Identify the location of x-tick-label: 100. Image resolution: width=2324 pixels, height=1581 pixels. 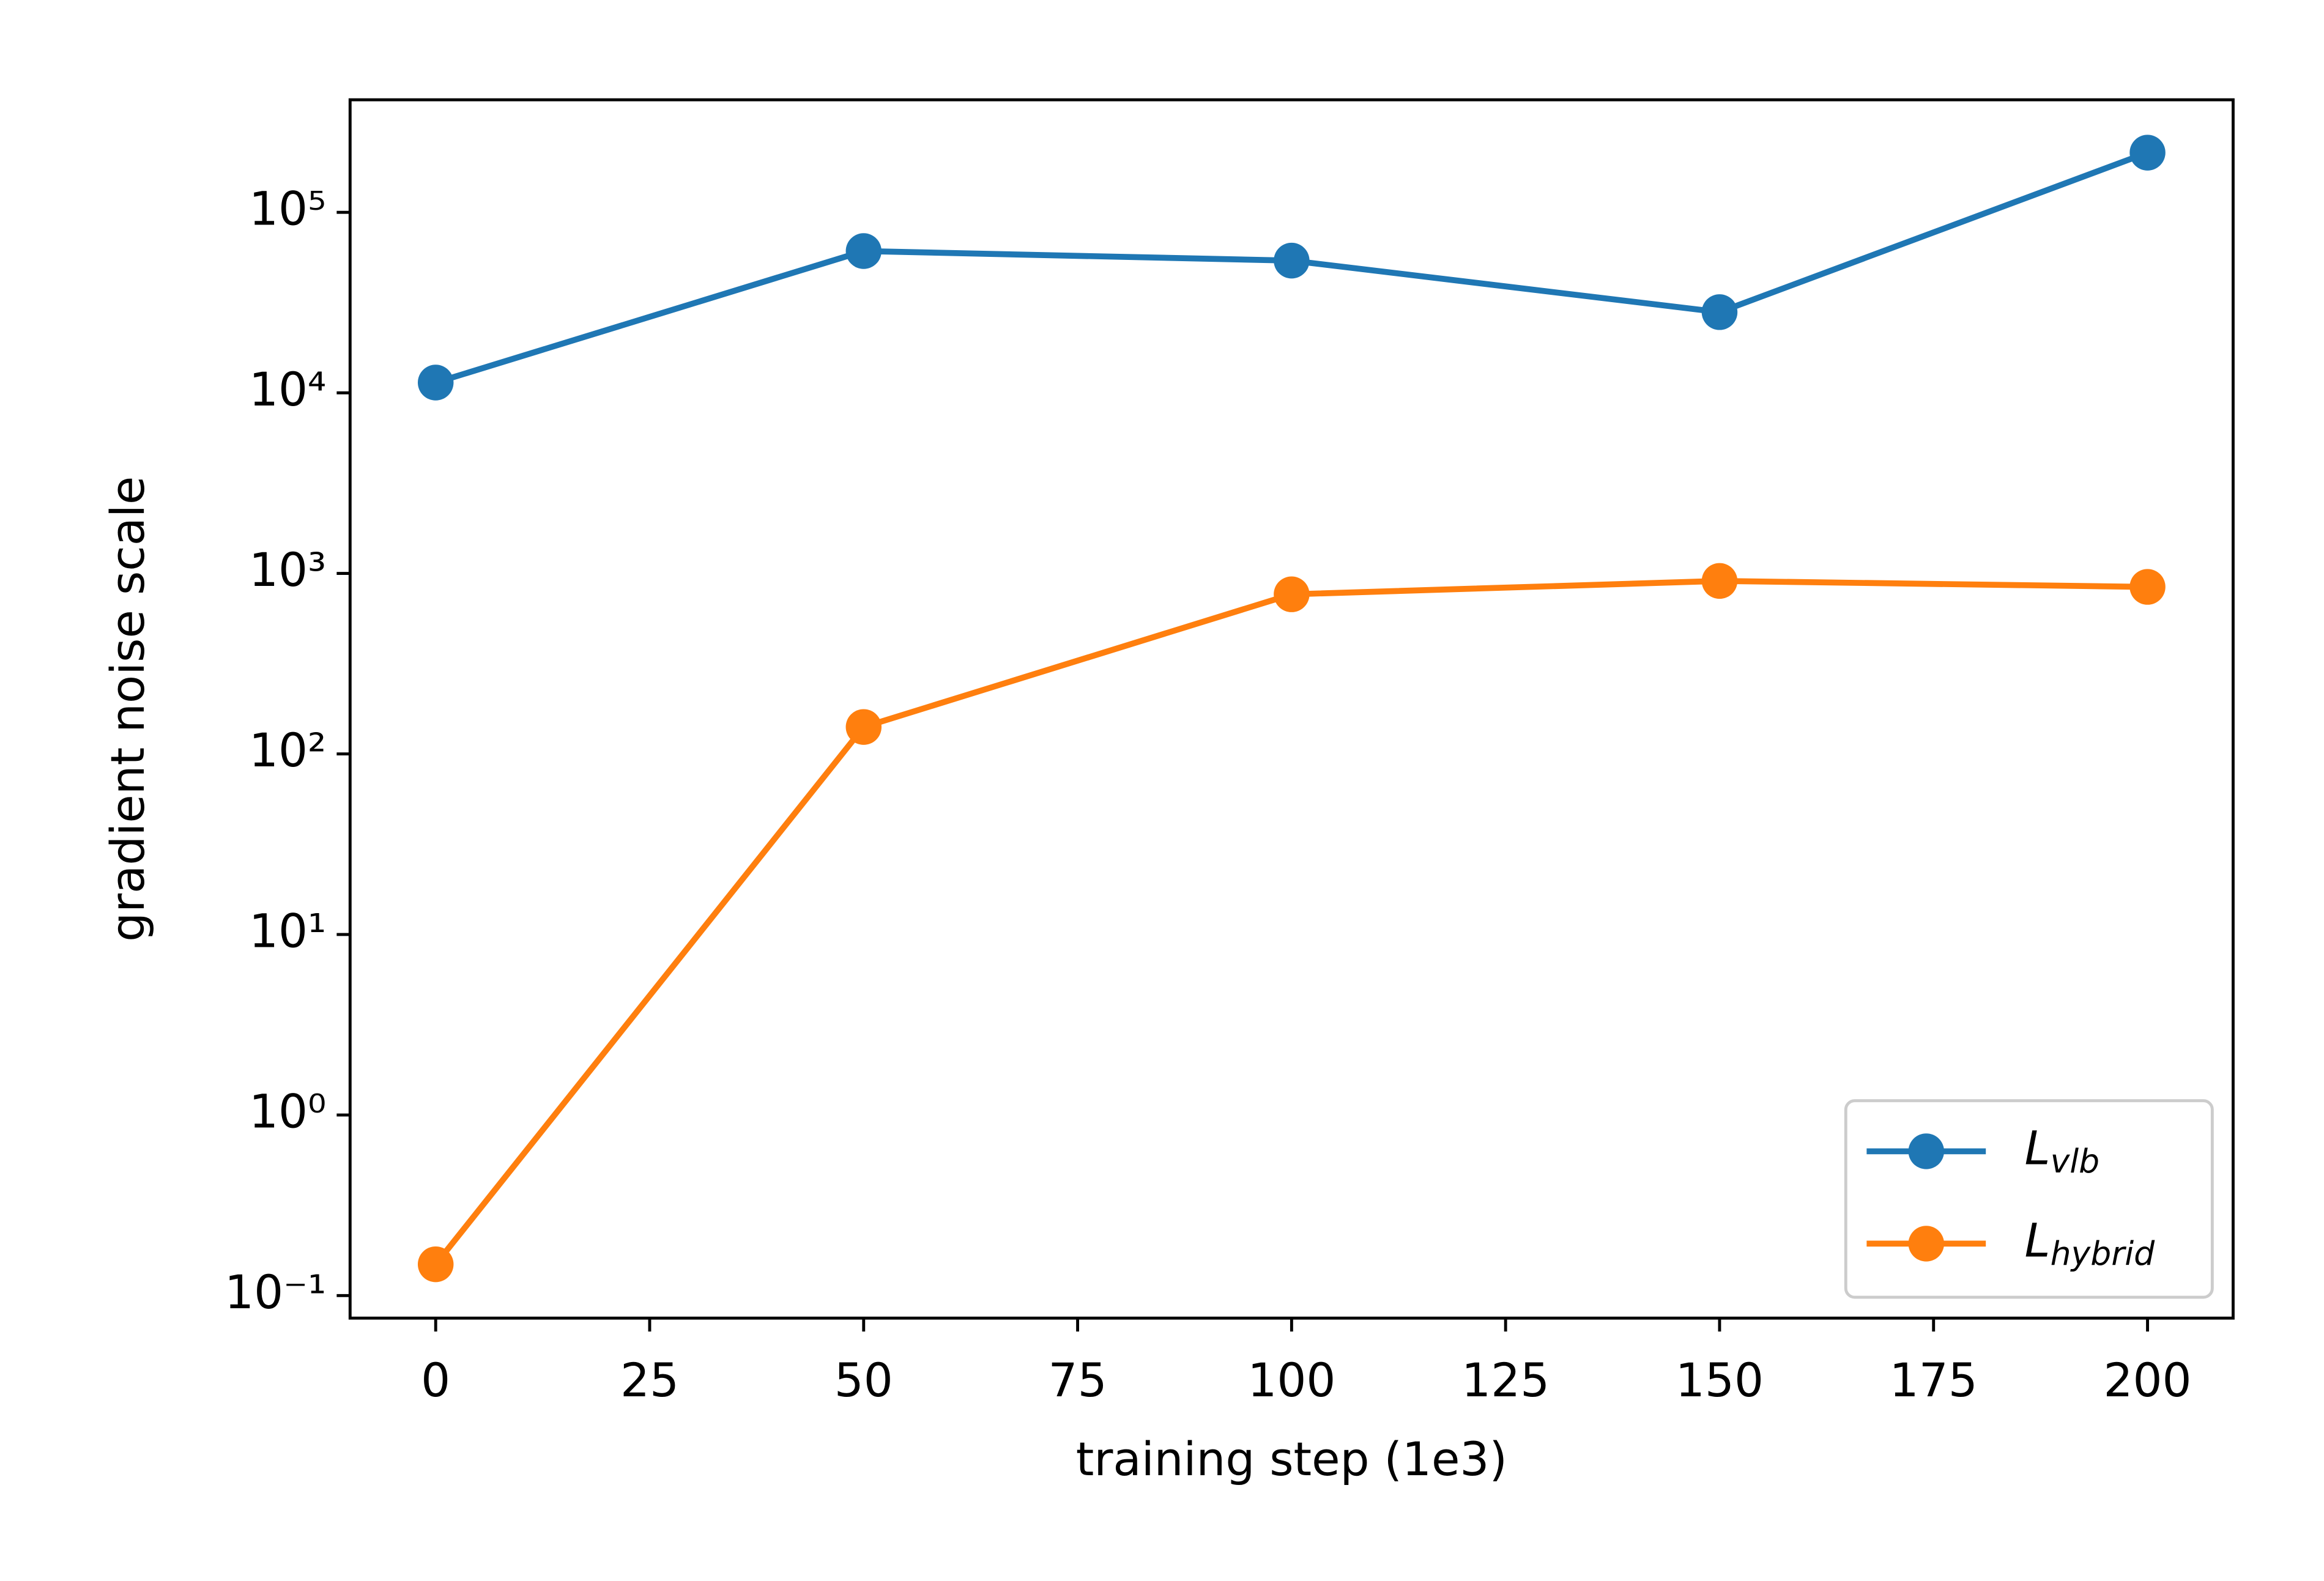
(1291, 1380).